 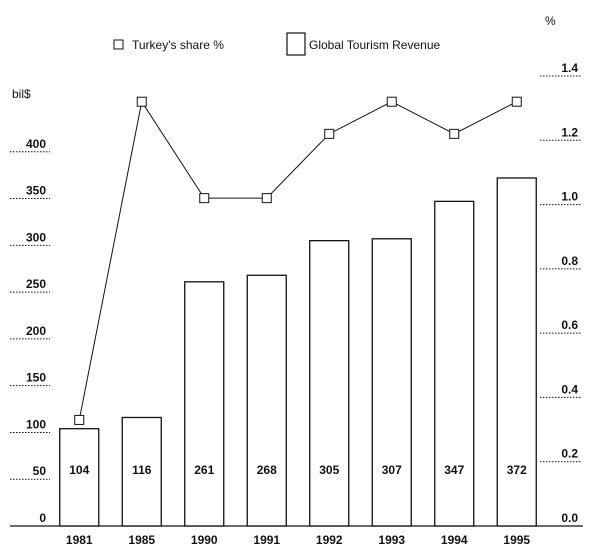 What do you see at coordinates (550, 21) in the screenshot?
I see `y2-axis-label: %` at bounding box center [550, 21].